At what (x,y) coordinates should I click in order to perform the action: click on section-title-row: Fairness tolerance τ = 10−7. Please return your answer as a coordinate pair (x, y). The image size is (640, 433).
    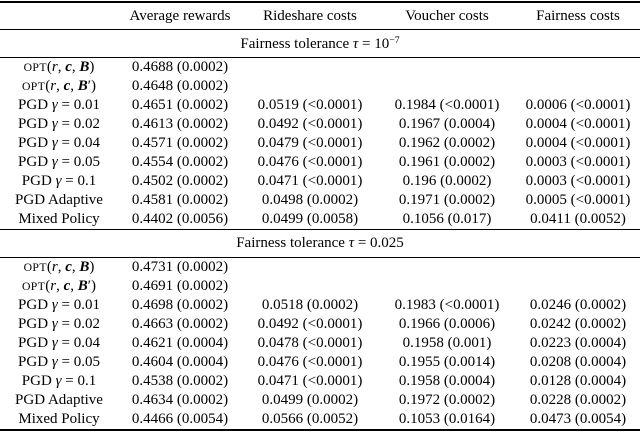
    Looking at the image, I should click on (320, 43).